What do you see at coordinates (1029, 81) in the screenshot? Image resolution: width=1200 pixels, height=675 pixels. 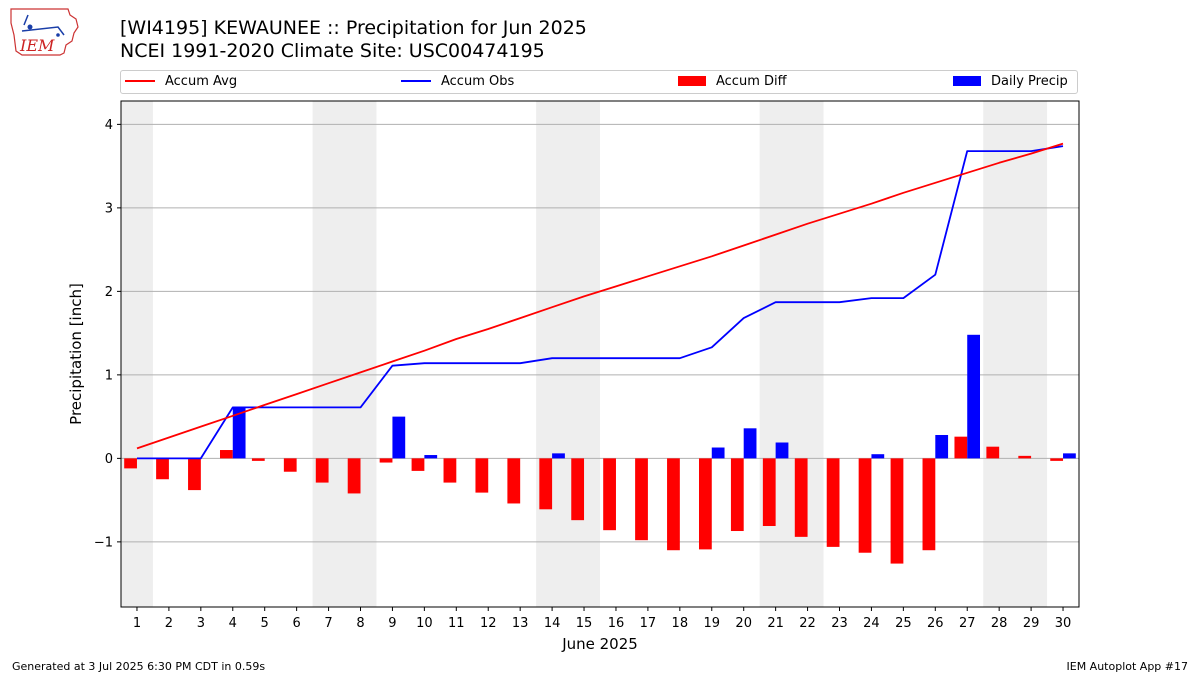 I see `legend-label: Daily Precip` at bounding box center [1029, 81].